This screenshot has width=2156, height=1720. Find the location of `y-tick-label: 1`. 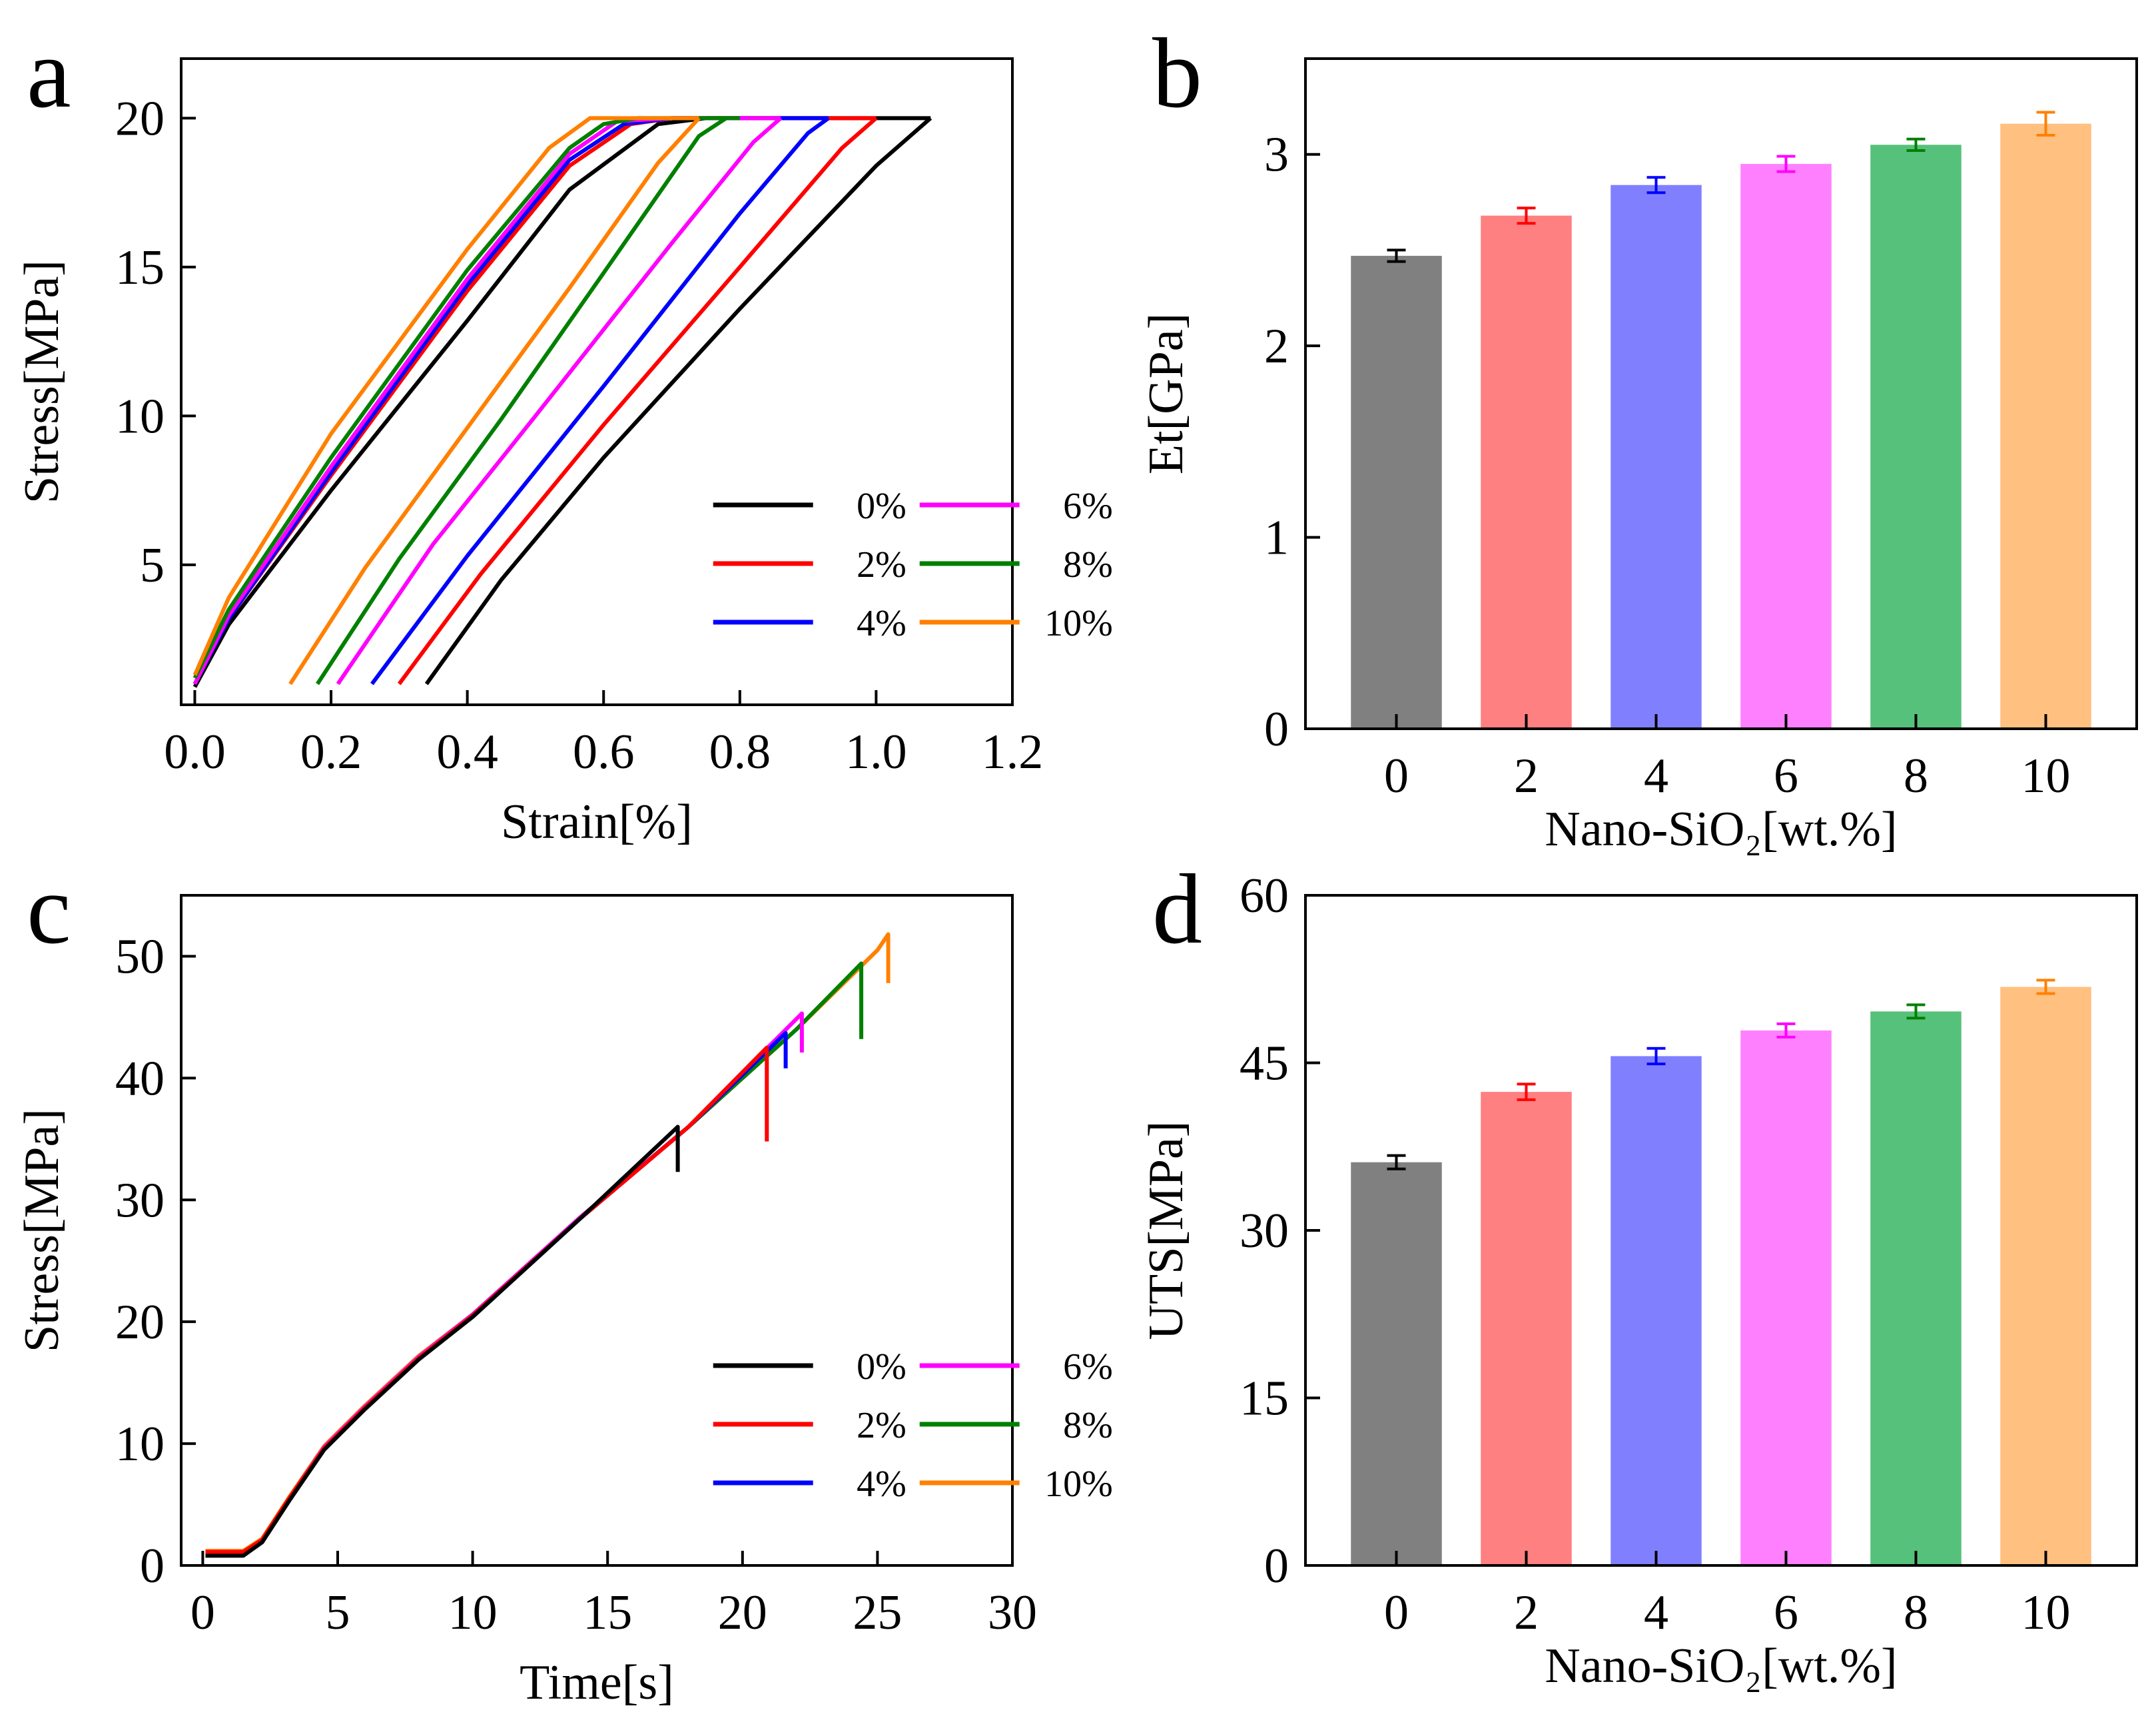

y-tick-label: 1 is located at coordinates (1276, 538).